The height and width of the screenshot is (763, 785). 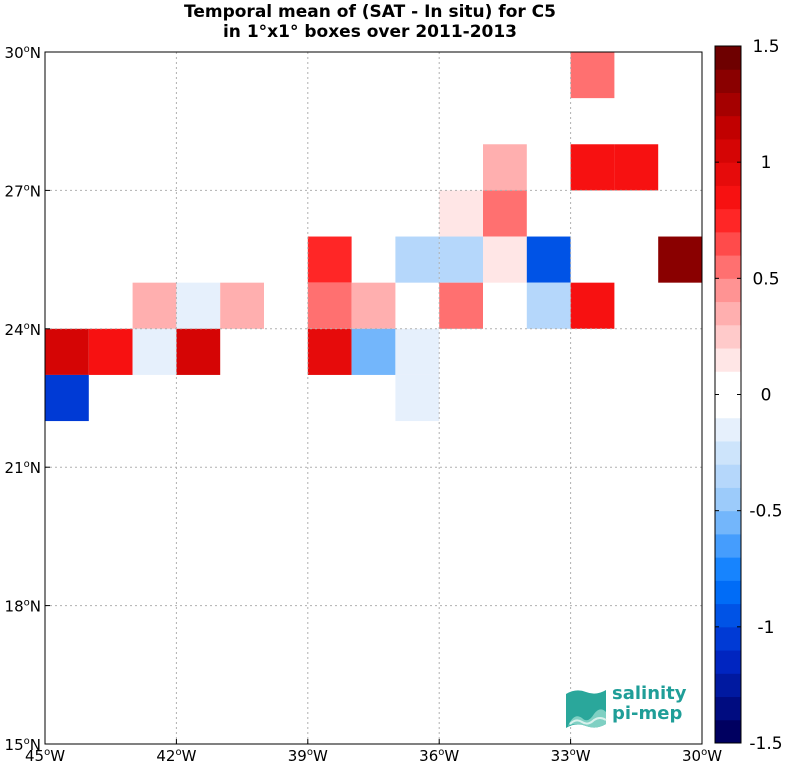 What do you see at coordinates (23, 53) in the screenshot?
I see `y-tick-label: 30oN` at bounding box center [23, 53].